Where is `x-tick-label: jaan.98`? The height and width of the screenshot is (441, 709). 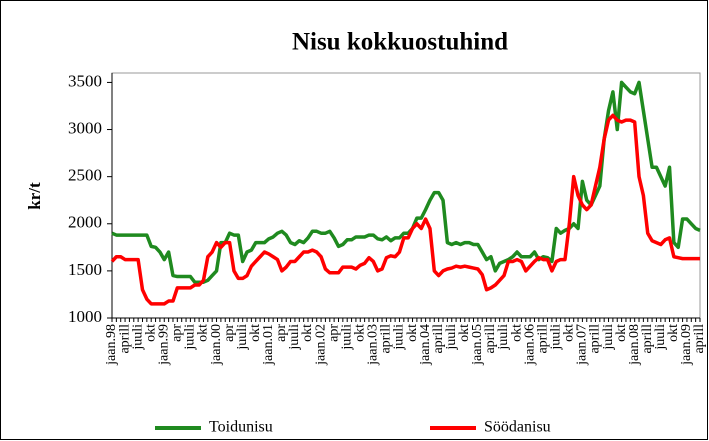
x-tick-label: jaan.98 is located at coordinates (111, 345).